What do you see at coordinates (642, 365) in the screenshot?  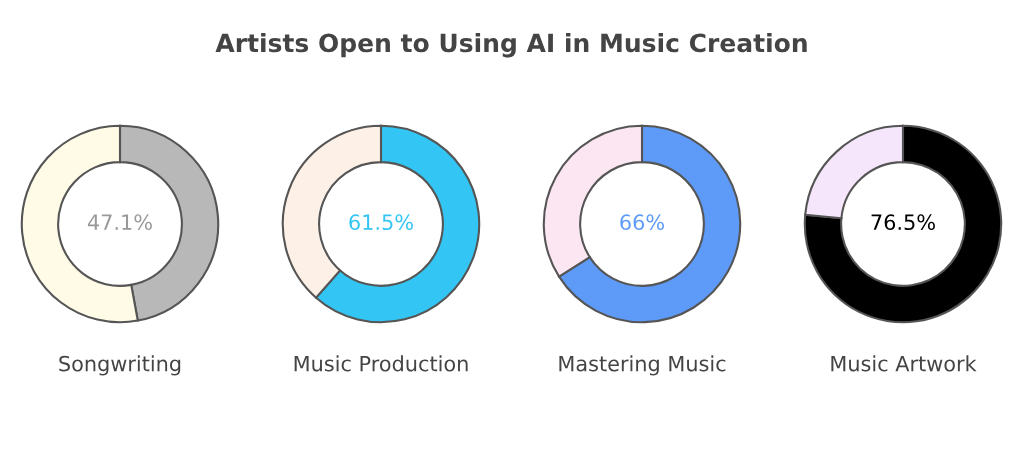 I see `text: Mastering Music` at bounding box center [642, 365].